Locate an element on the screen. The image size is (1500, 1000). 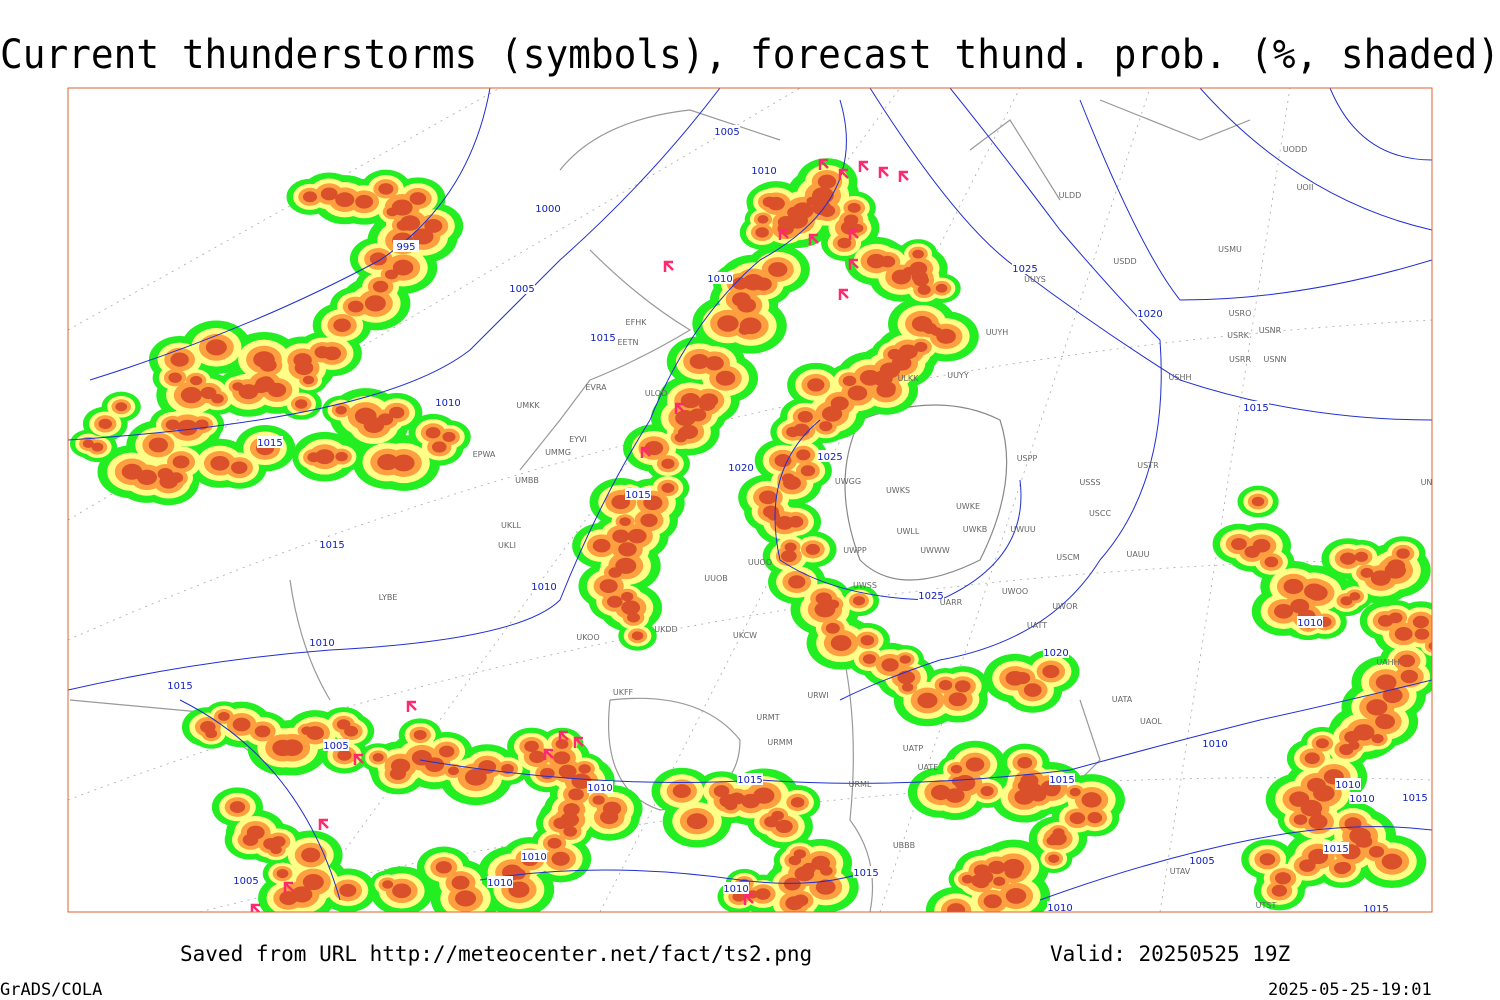
station-label: UOII is located at coordinates (1305, 187).